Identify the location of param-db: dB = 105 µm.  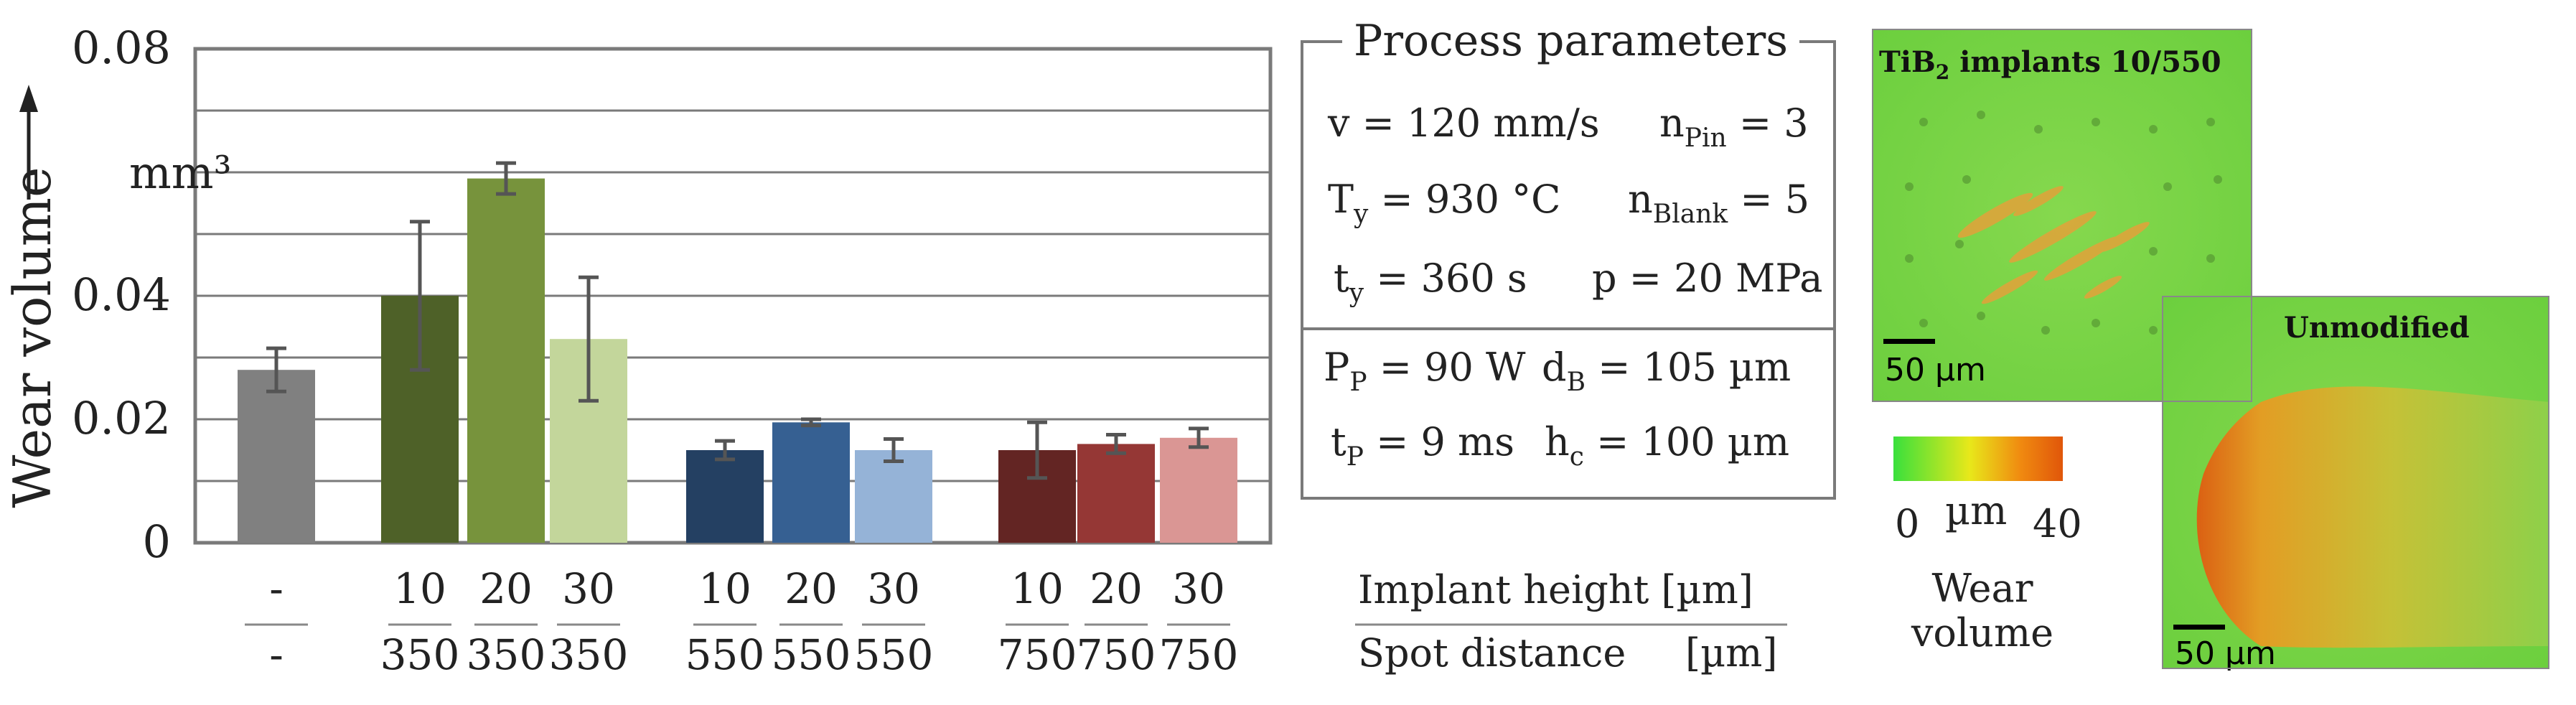
(1667, 371).